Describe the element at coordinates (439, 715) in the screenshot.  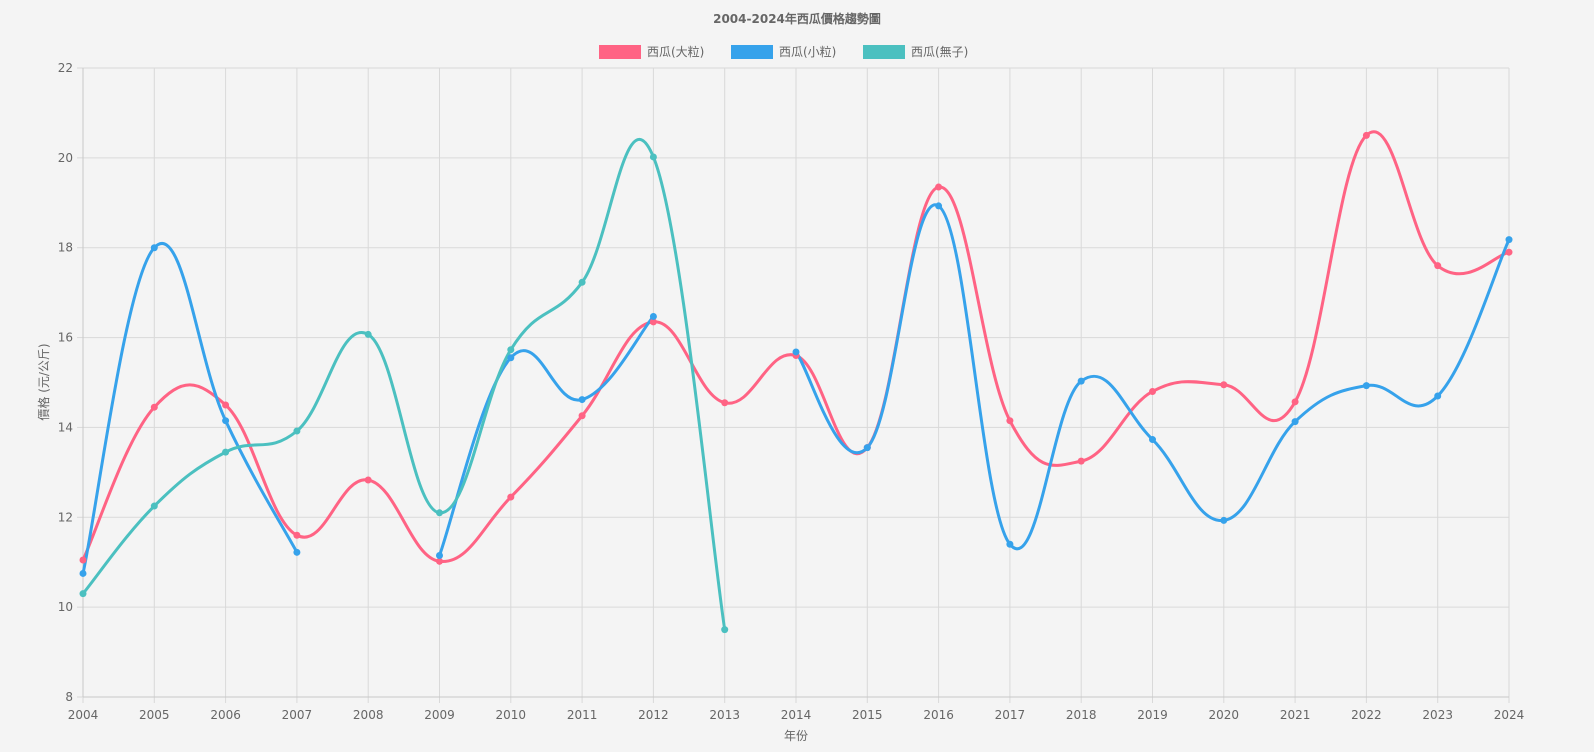
I see `x-tick-label: 2009` at that location.